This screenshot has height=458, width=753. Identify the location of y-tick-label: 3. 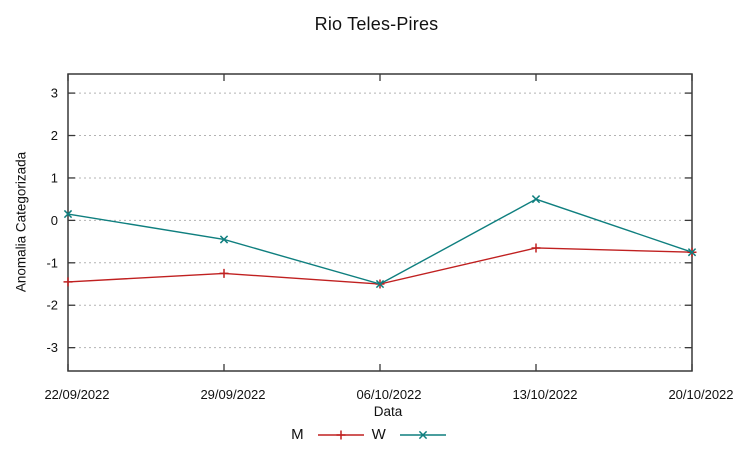
(54, 93).